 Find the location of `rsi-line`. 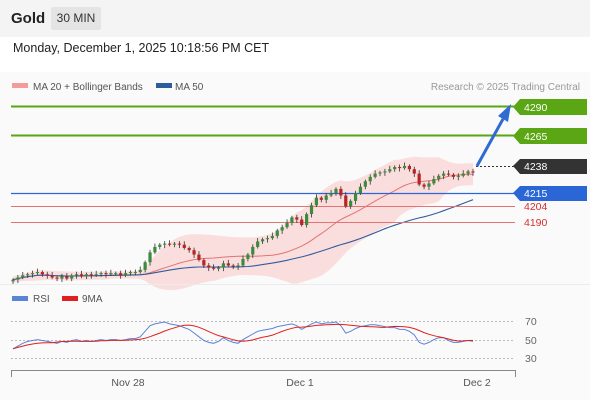

rsi-line is located at coordinates (243, 335).